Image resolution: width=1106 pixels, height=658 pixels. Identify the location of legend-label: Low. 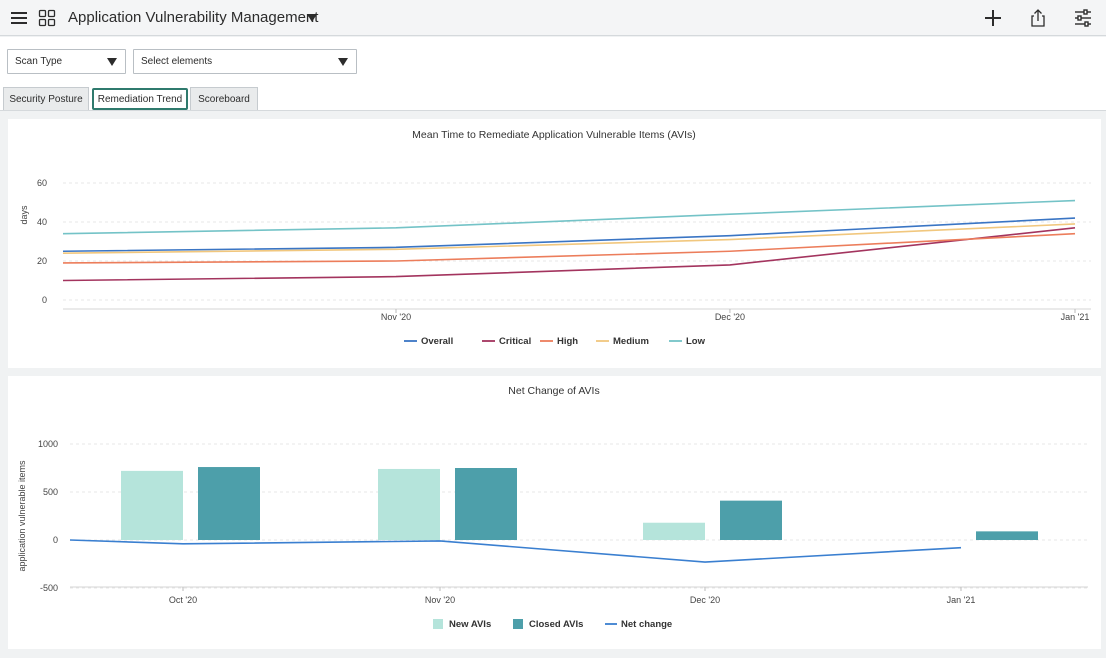
(696, 341).